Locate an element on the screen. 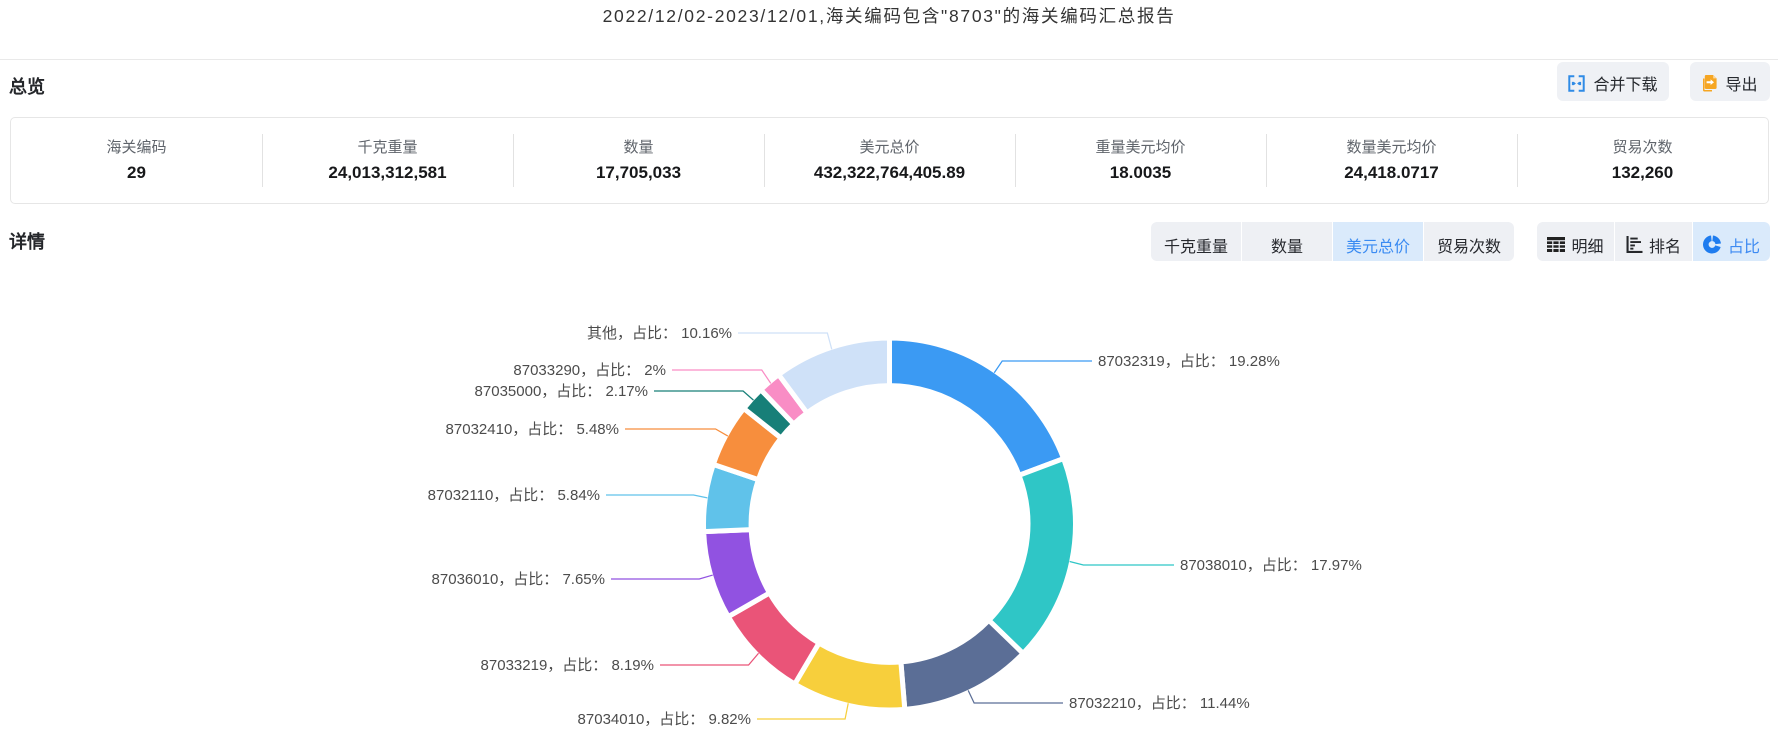 This screenshot has width=1778, height=735. svg-text: 87032210，占比： 11.44% is located at coordinates (1159, 703).